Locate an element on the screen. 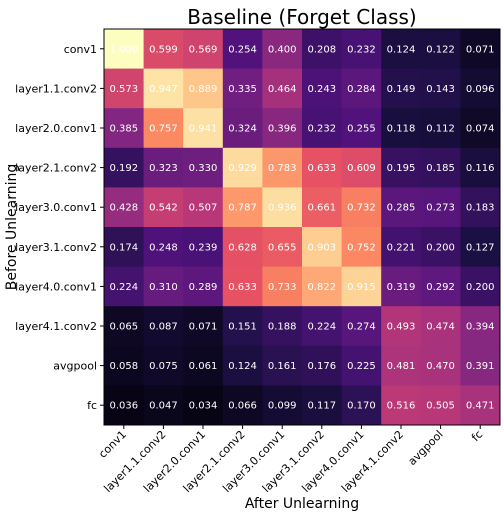 This screenshot has height=513, width=504. cell-value-label: 0.335 is located at coordinates (242, 89).